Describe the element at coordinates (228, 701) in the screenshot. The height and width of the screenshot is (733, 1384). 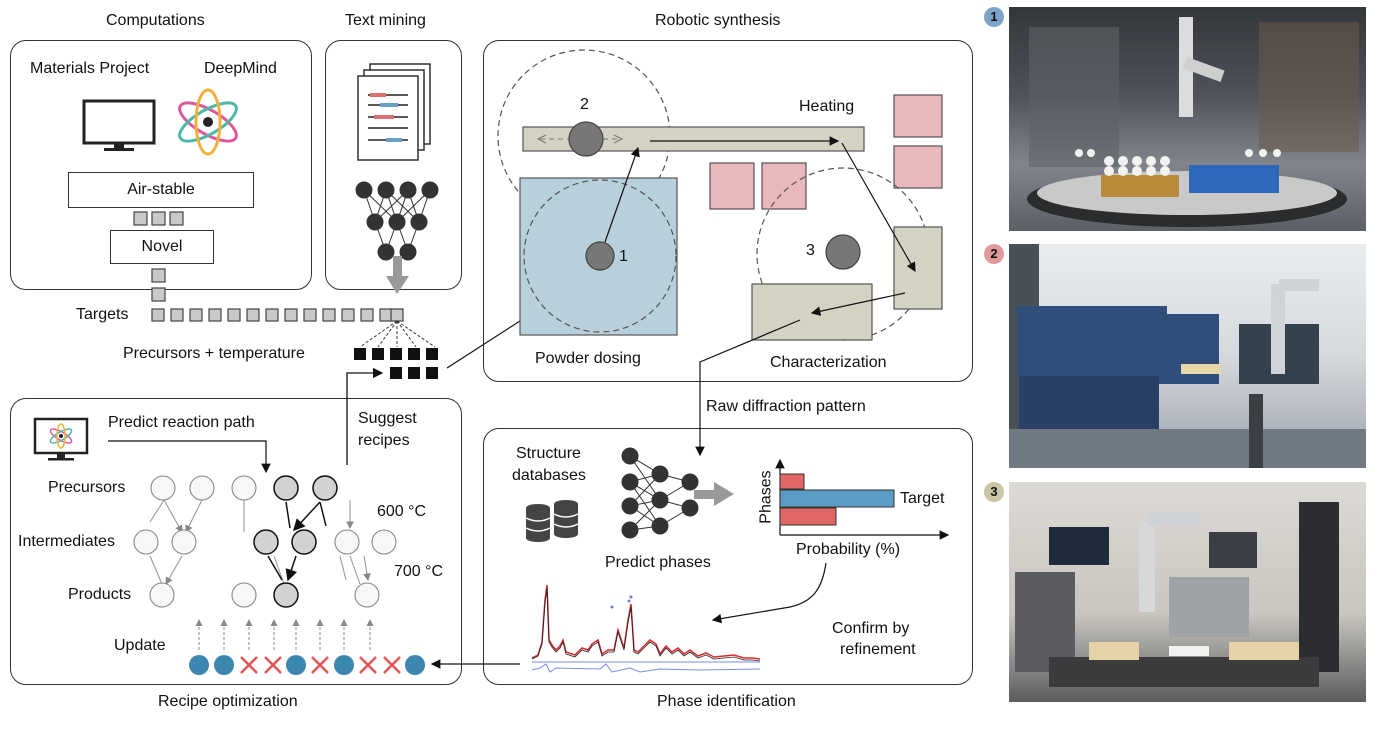
I see `recipe-optimization-title: Recipe optimization` at that location.